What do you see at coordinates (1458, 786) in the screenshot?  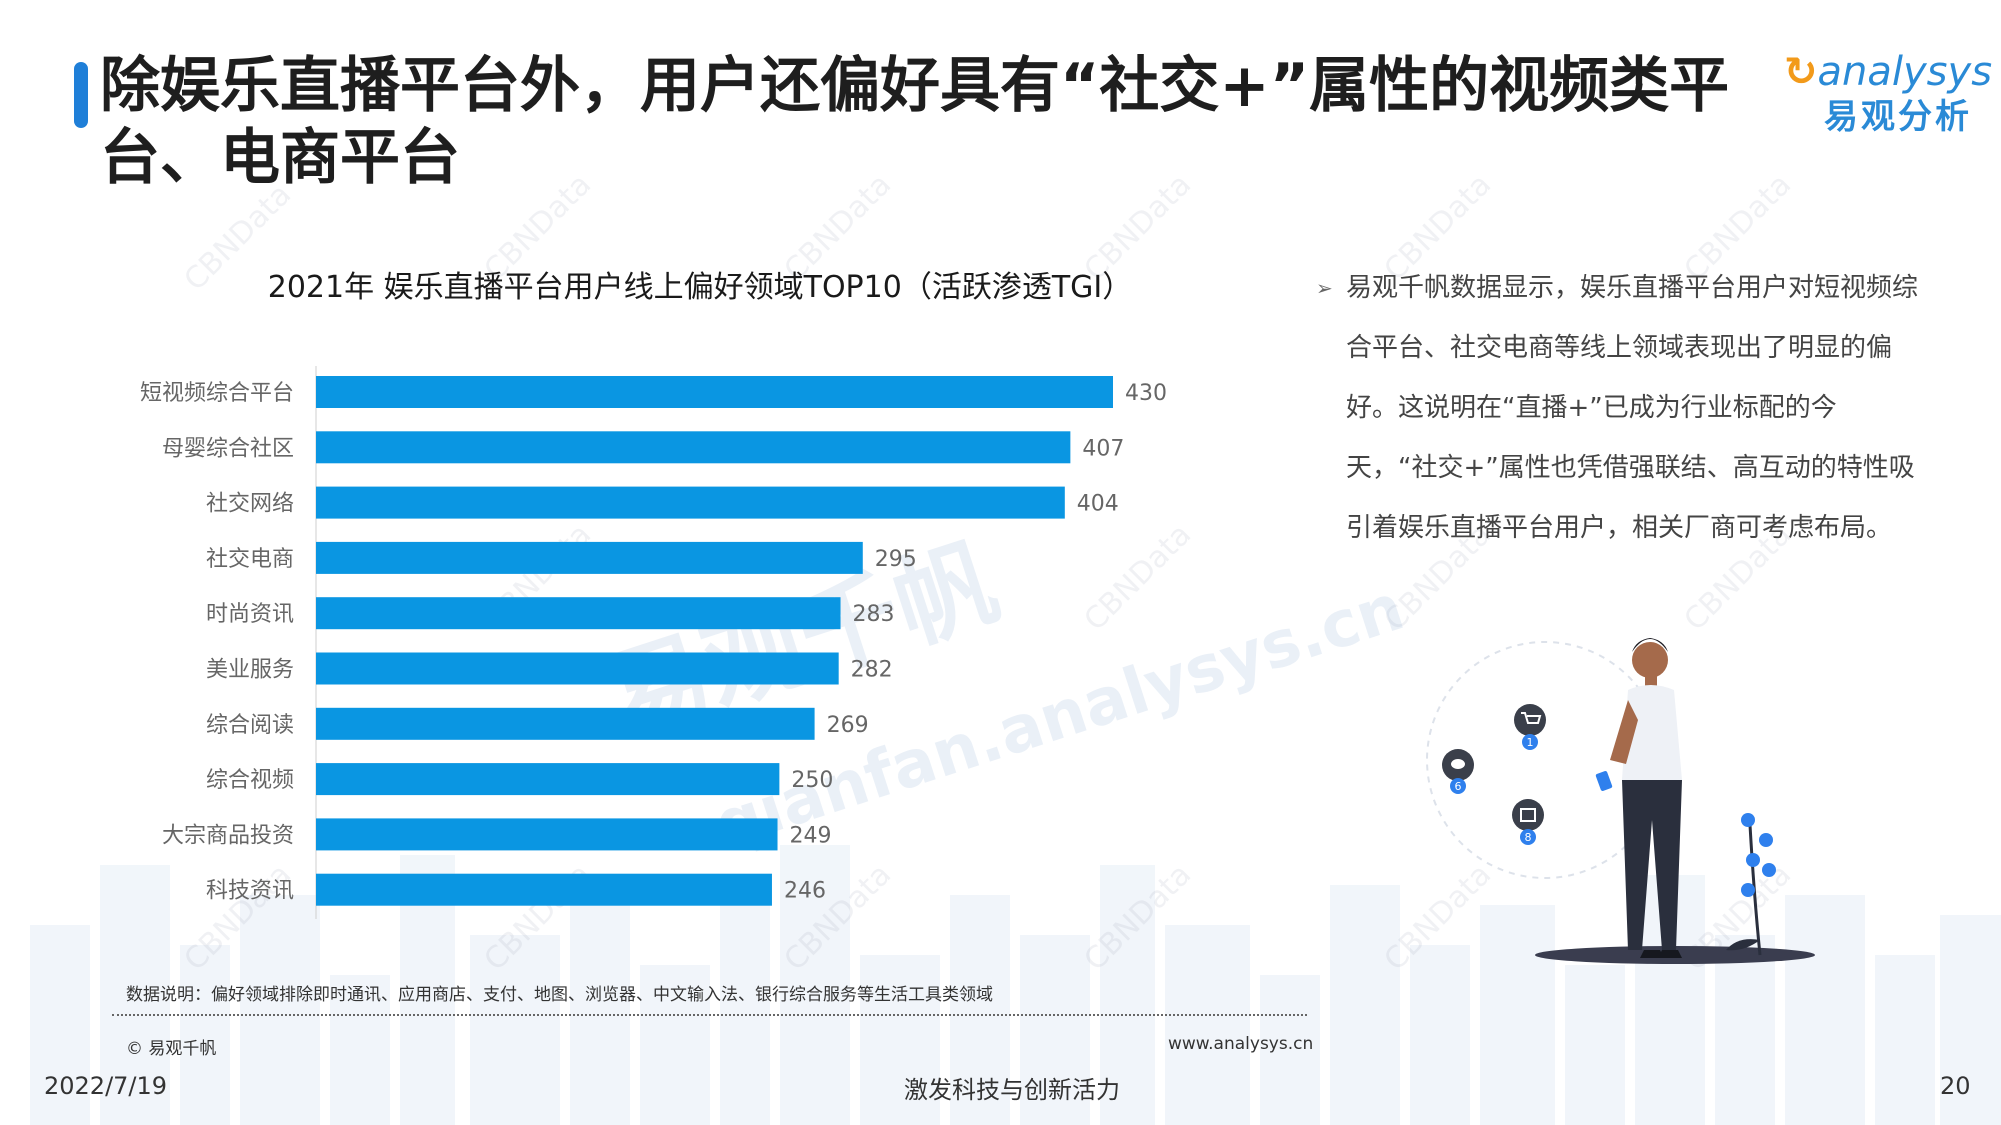 I see `badge-count: 6` at bounding box center [1458, 786].